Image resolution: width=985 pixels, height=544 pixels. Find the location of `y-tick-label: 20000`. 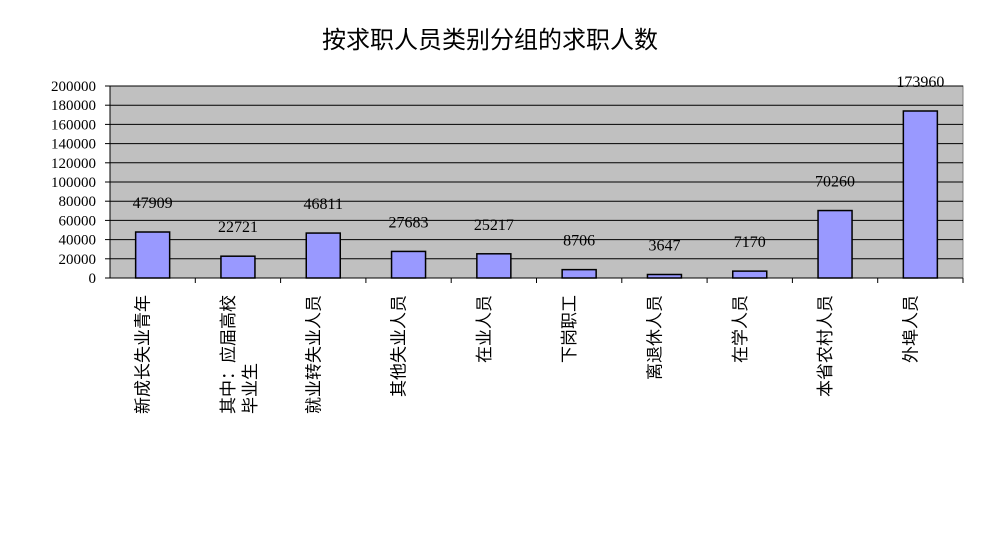

y-tick-label: 20000 is located at coordinates (78, 260).